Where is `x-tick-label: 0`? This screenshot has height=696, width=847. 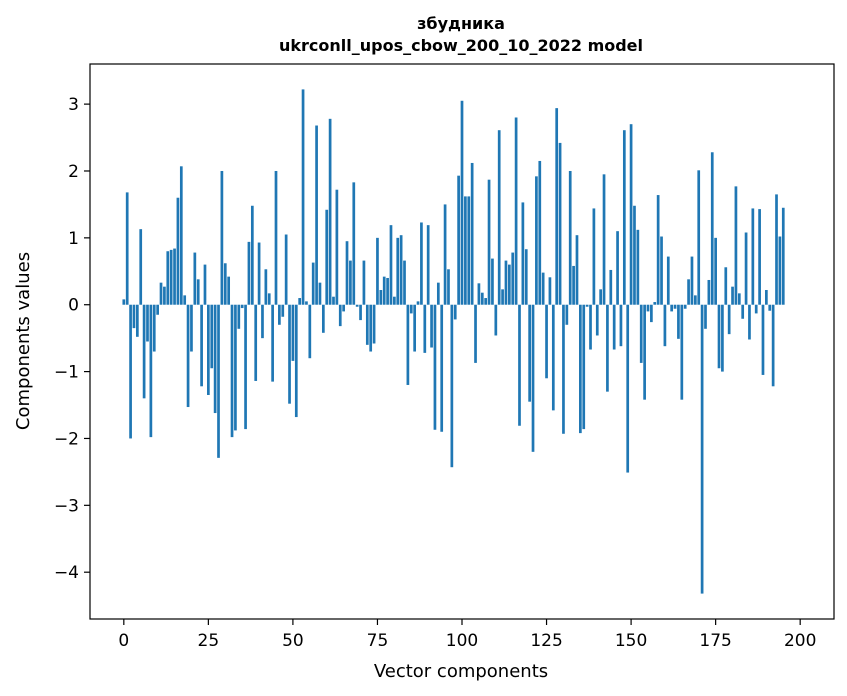 x-tick-label: 0 is located at coordinates (123, 641).